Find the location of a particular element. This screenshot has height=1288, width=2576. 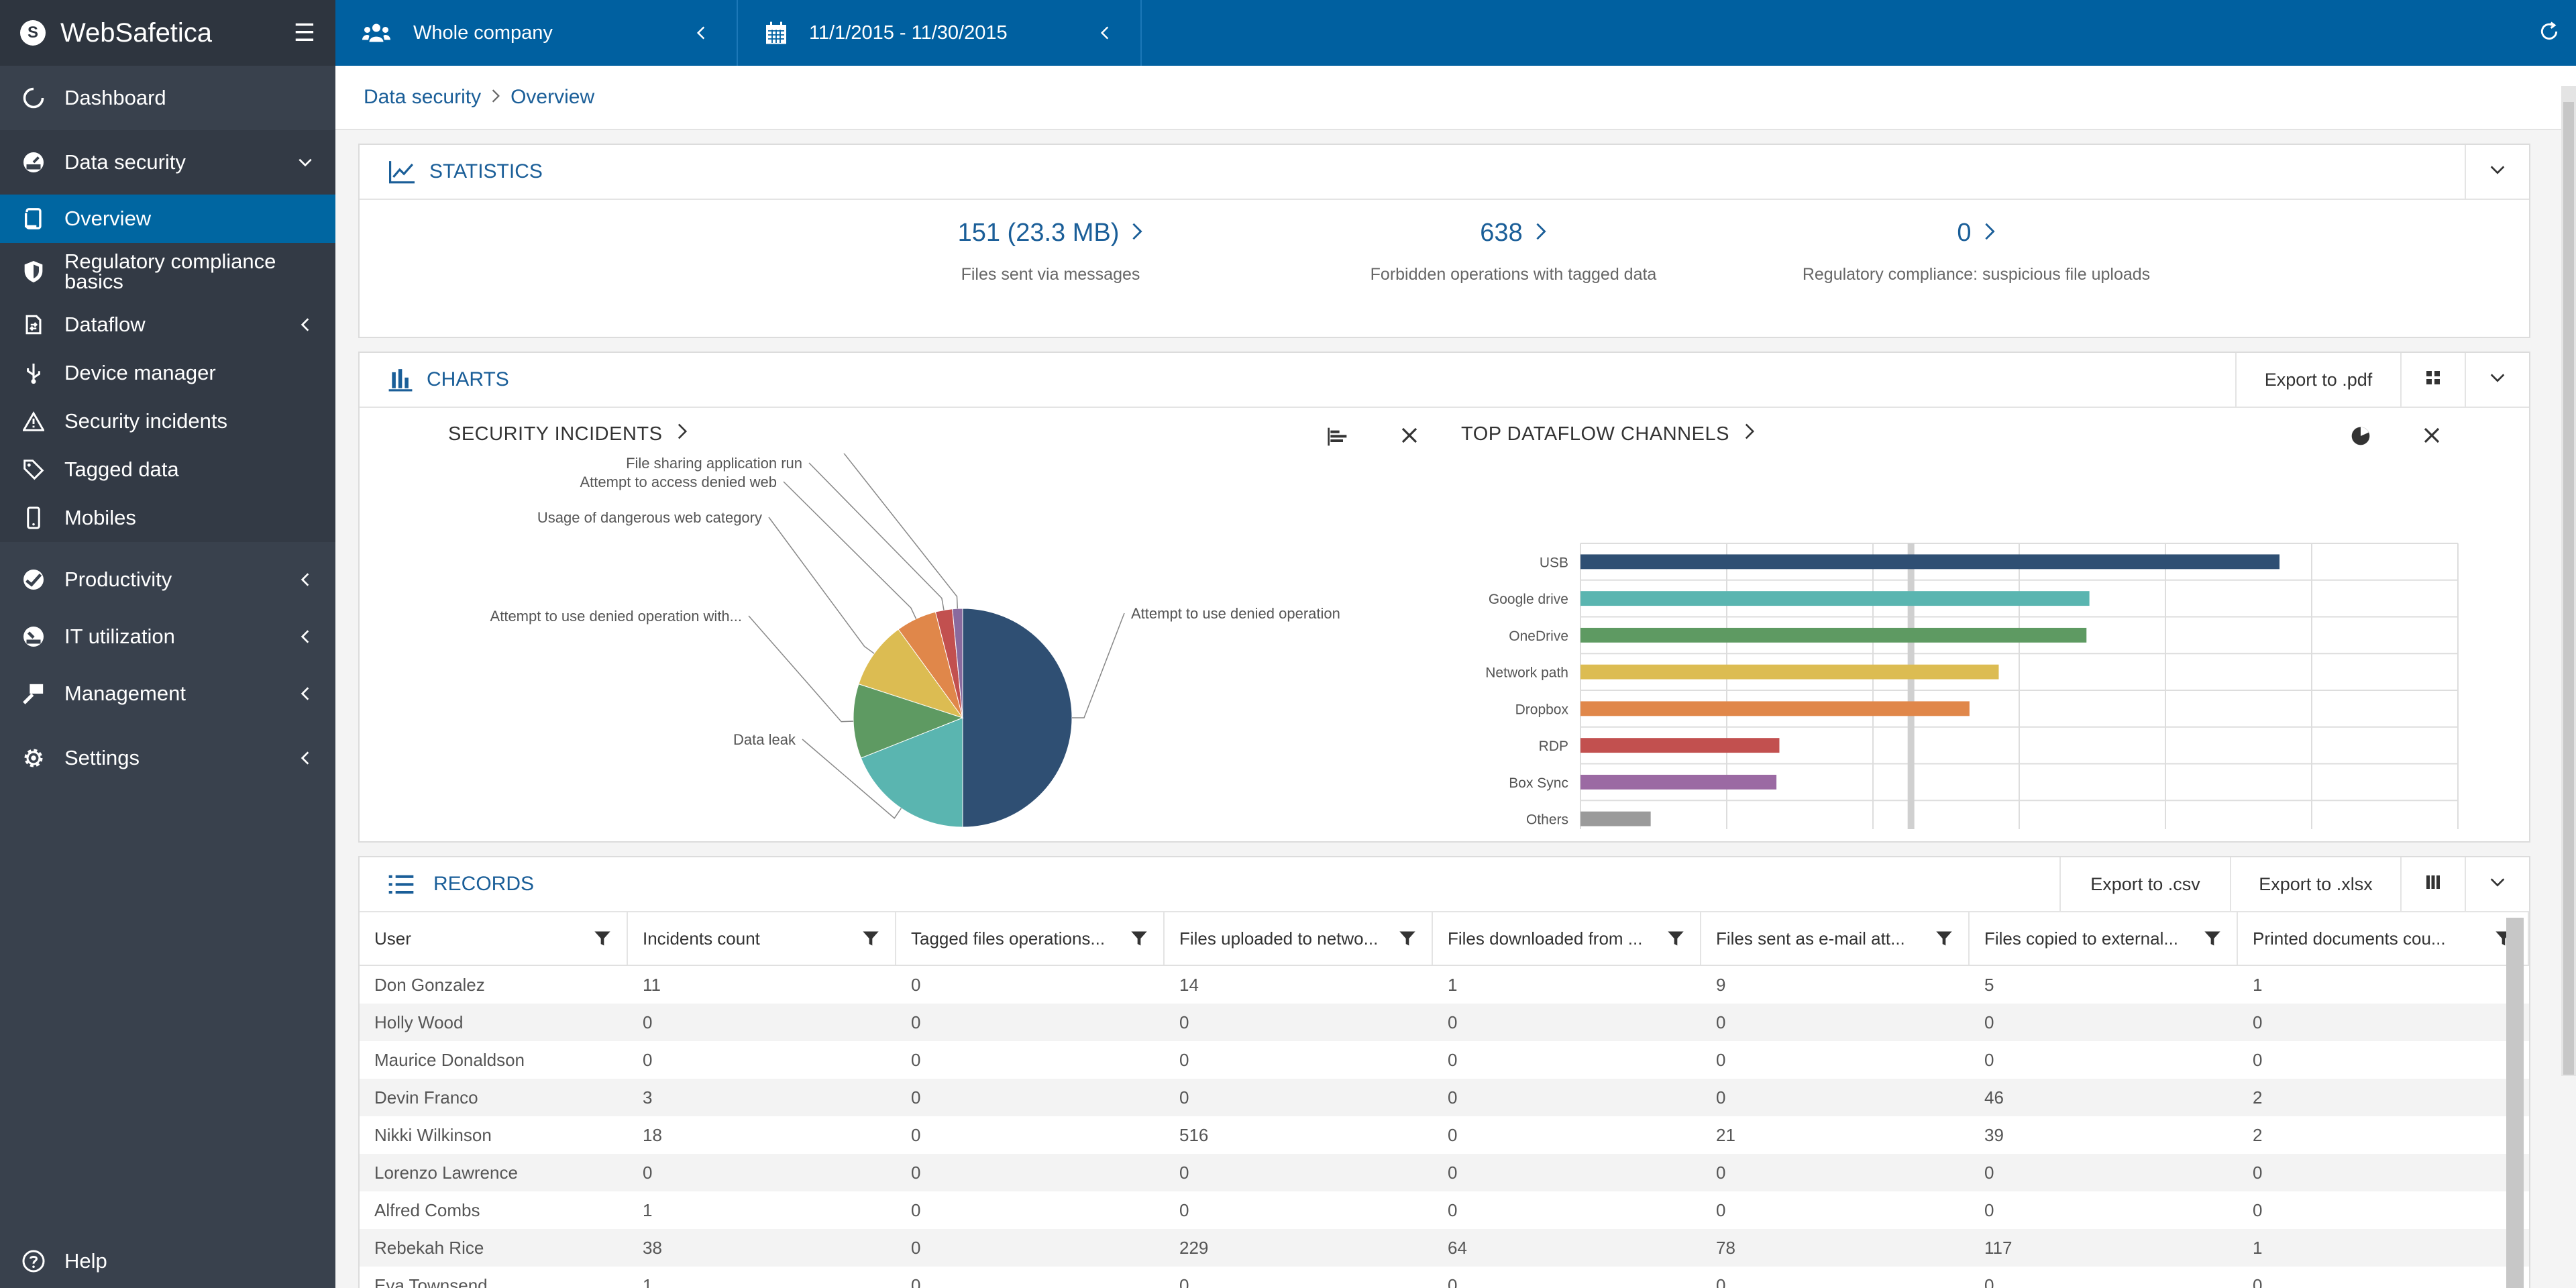

gauge-icon is located at coordinates (33, 162).